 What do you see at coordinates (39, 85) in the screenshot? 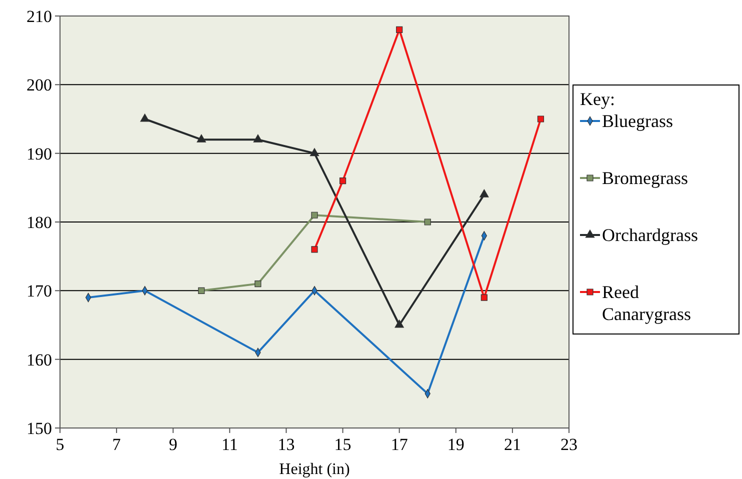
I see `y-tick-label: 200` at bounding box center [39, 85].